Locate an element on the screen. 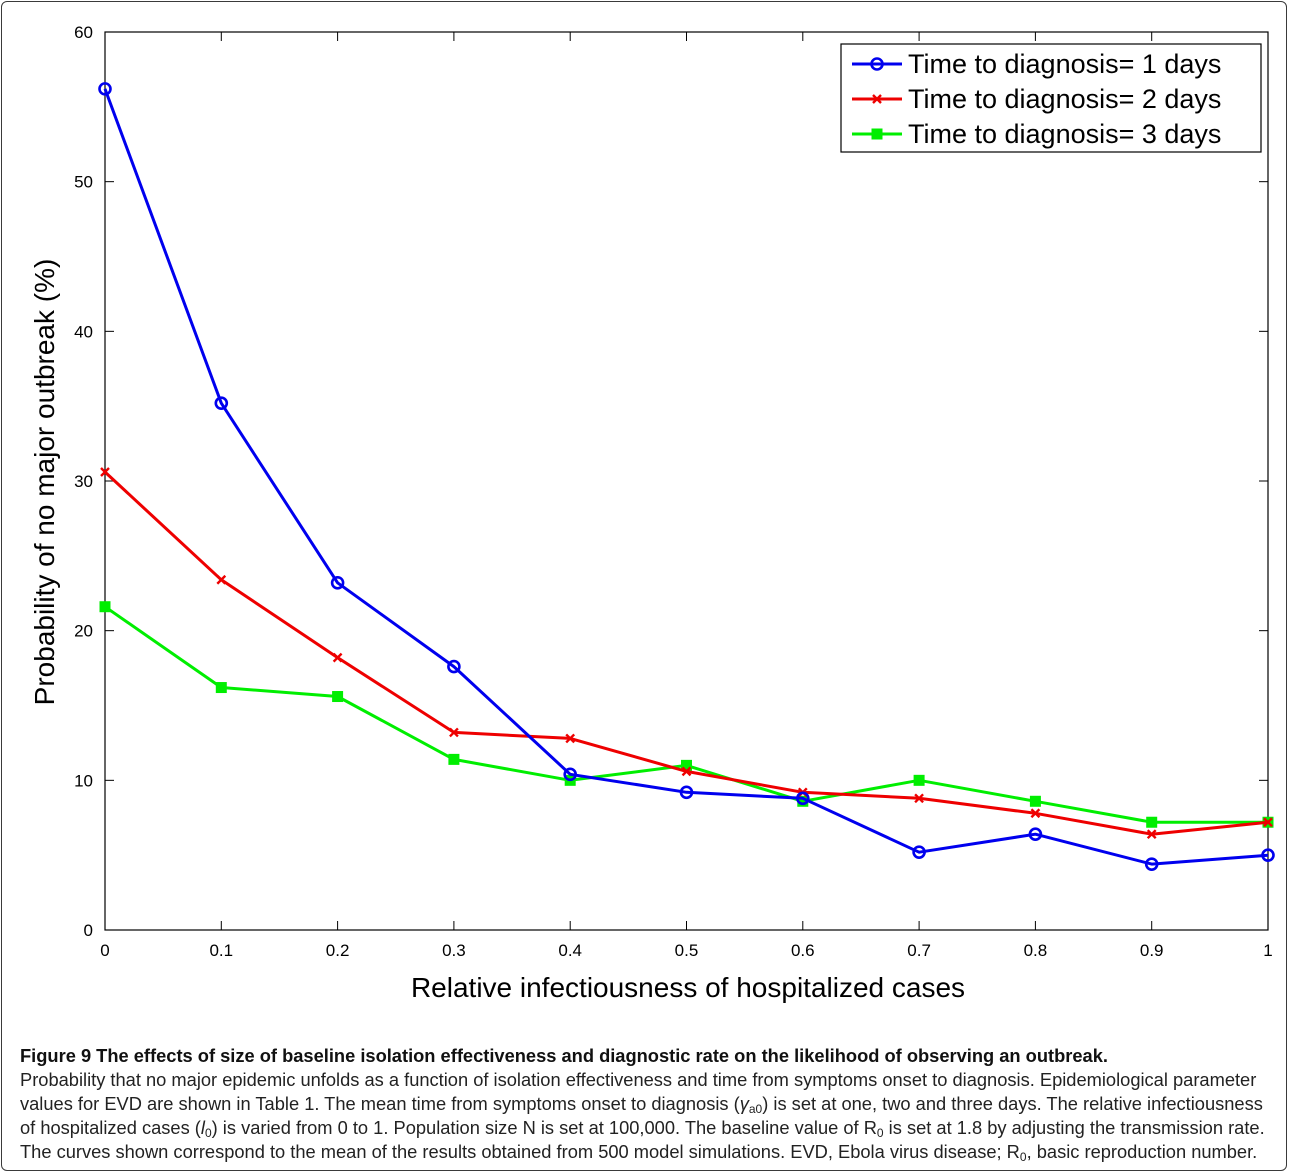 The height and width of the screenshot is (1176, 1292). legend-box is located at coordinates (1051, 98).